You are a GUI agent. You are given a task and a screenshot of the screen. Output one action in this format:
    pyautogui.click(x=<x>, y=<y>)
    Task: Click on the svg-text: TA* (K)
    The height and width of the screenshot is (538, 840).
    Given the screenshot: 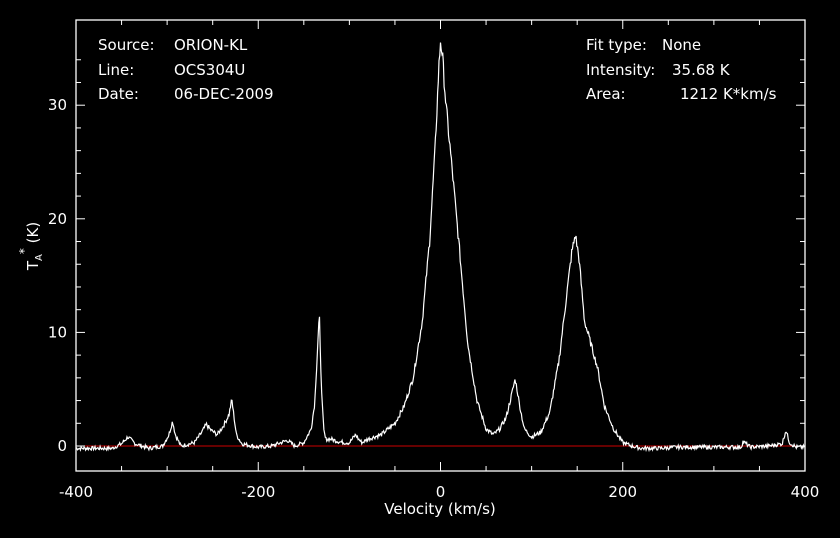 What is the action you would take?
    pyautogui.click(x=31, y=246)
    